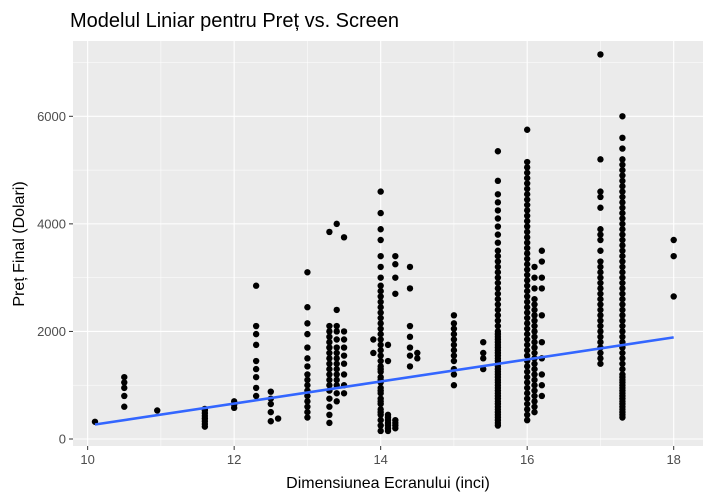 The width and height of the screenshot is (713, 500). I want to click on regression-line-group, so click(384, 381).